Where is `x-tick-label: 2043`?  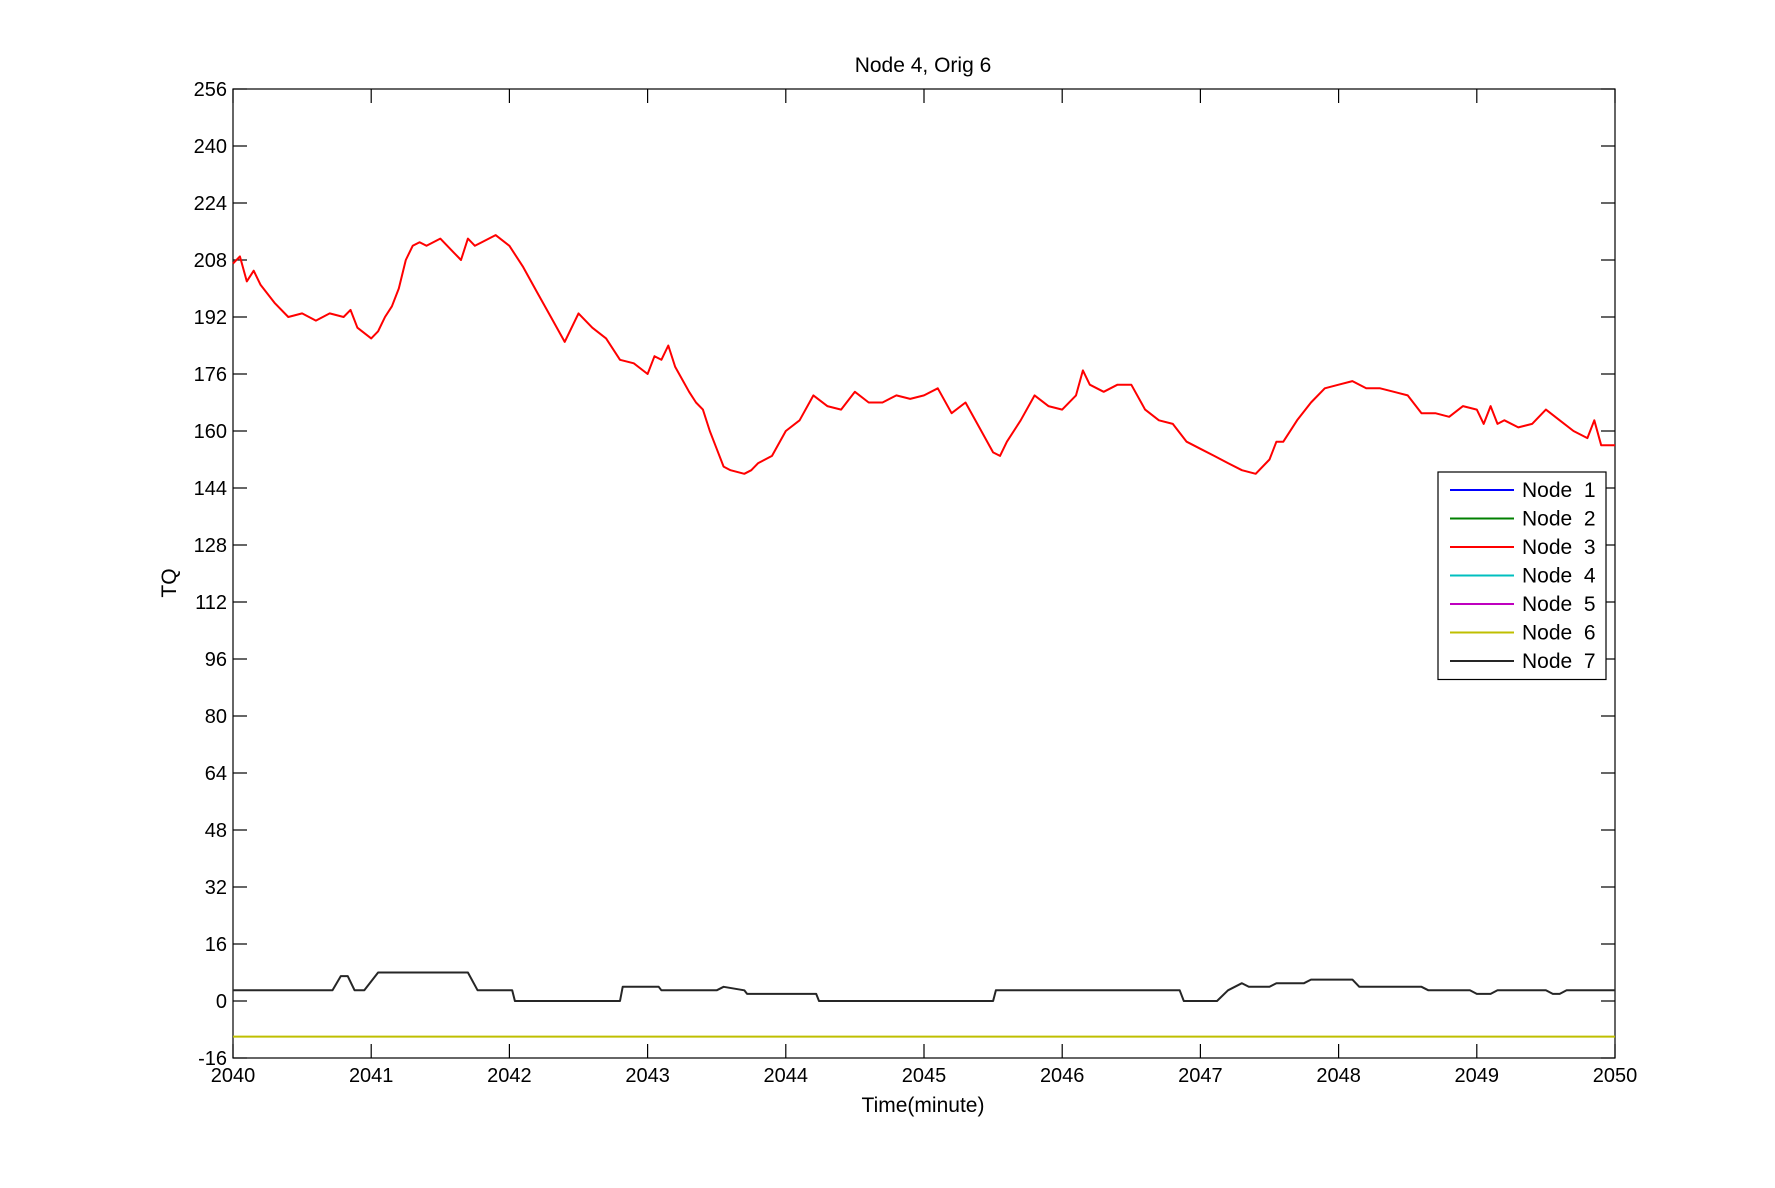 x-tick-label: 2043 is located at coordinates (647, 1076).